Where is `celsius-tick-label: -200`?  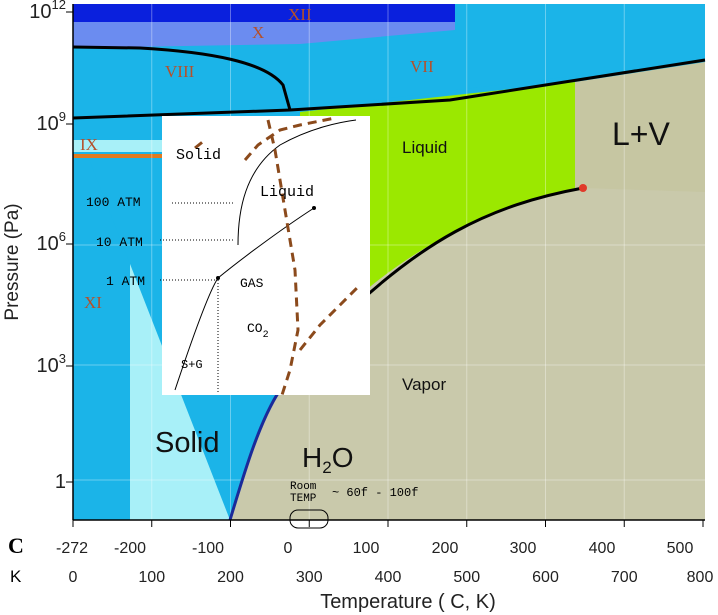
celsius-tick-label: -200 is located at coordinates (130, 548).